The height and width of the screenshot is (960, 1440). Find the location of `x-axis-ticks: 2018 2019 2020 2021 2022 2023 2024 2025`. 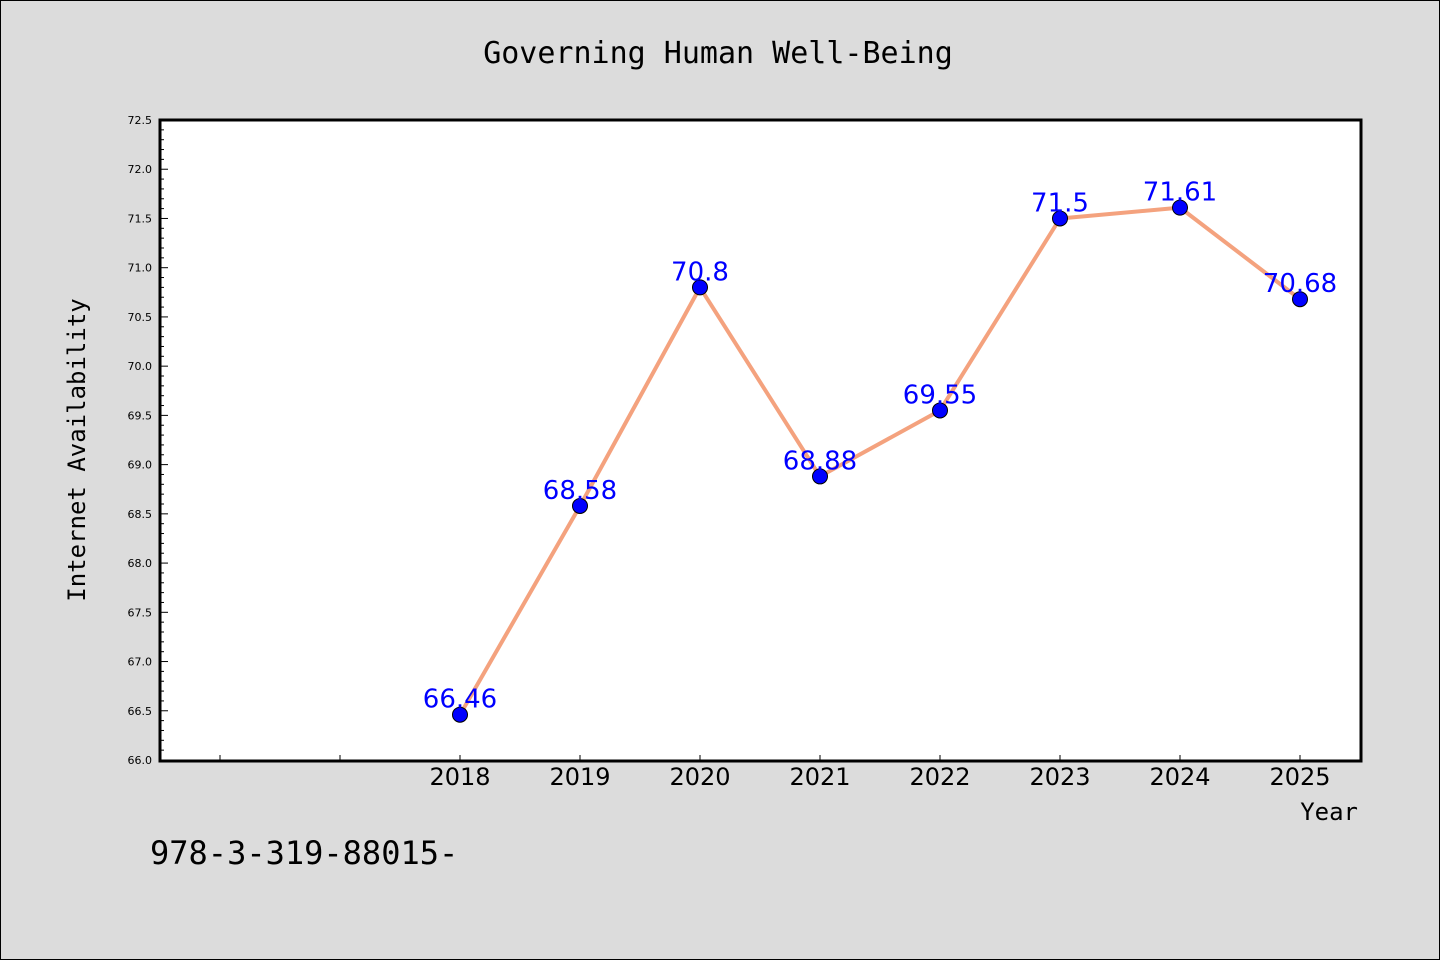

x-axis-ticks: 2018 2019 2020 2021 2022 2023 2024 2025 is located at coordinates (775, 773).